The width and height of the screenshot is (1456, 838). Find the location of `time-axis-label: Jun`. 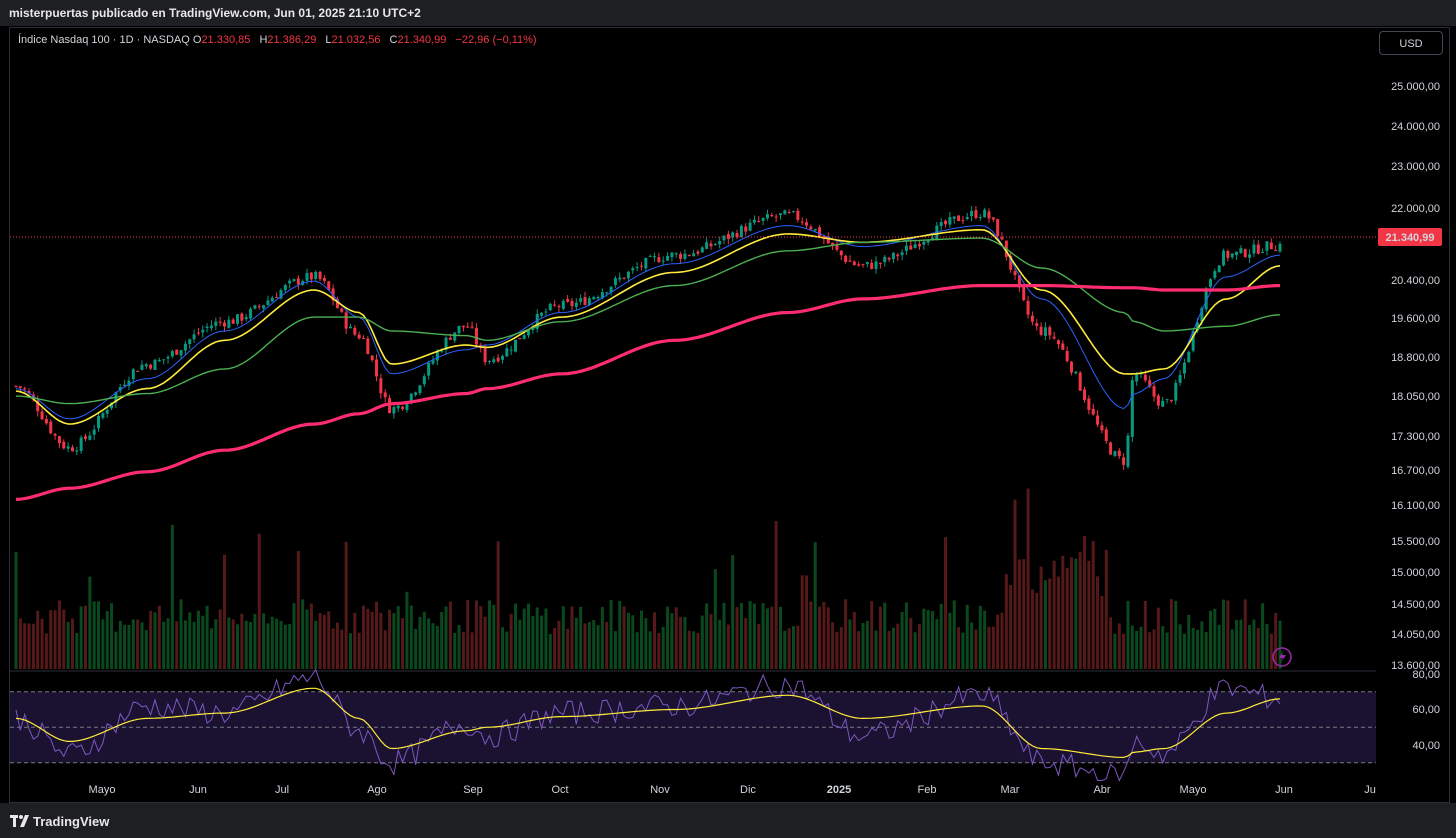

time-axis-label: Jun is located at coordinates (198, 790).